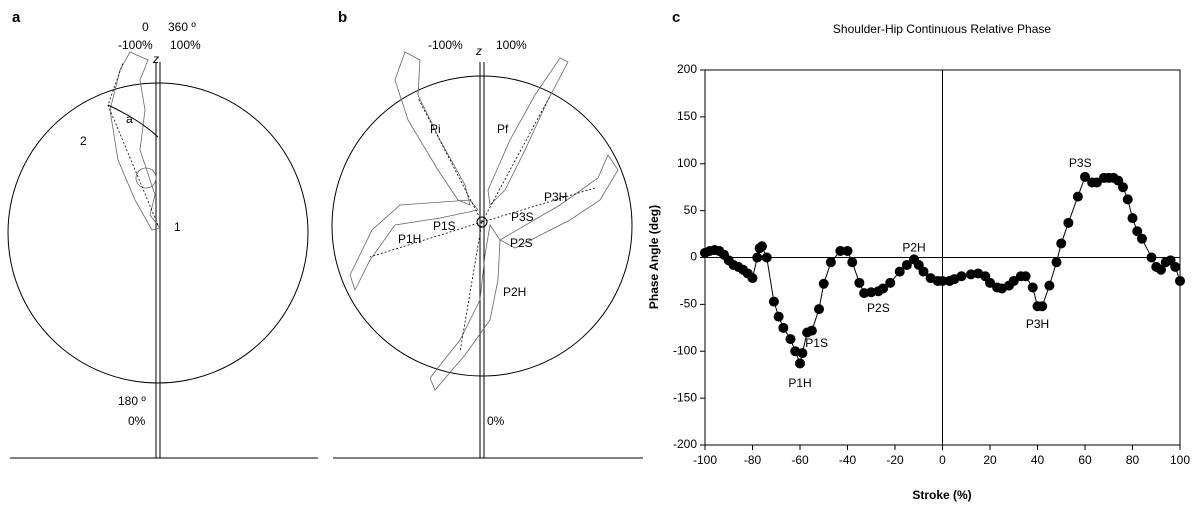 The height and width of the screenshot is (506, 1195). Describe the element at coordinates (705, 460) in the screenshot. I see `x-tick-label: -100` at that location.